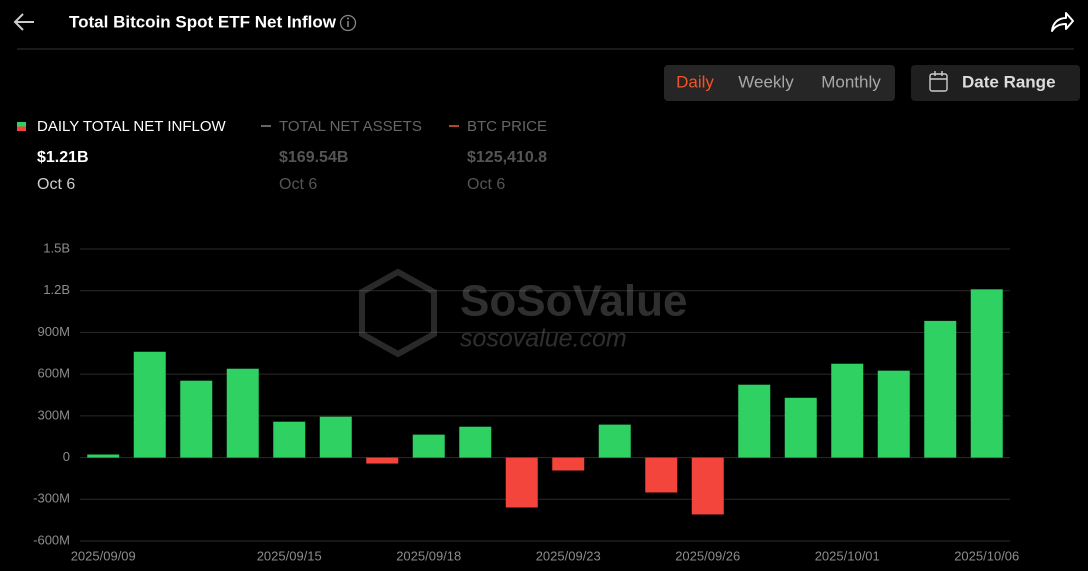 The image size is (1088, 571). What do you see at coordinates (51, 539) in the screenshot?
I see `y-tick-label: -600M` at bounding box center [51, 539].